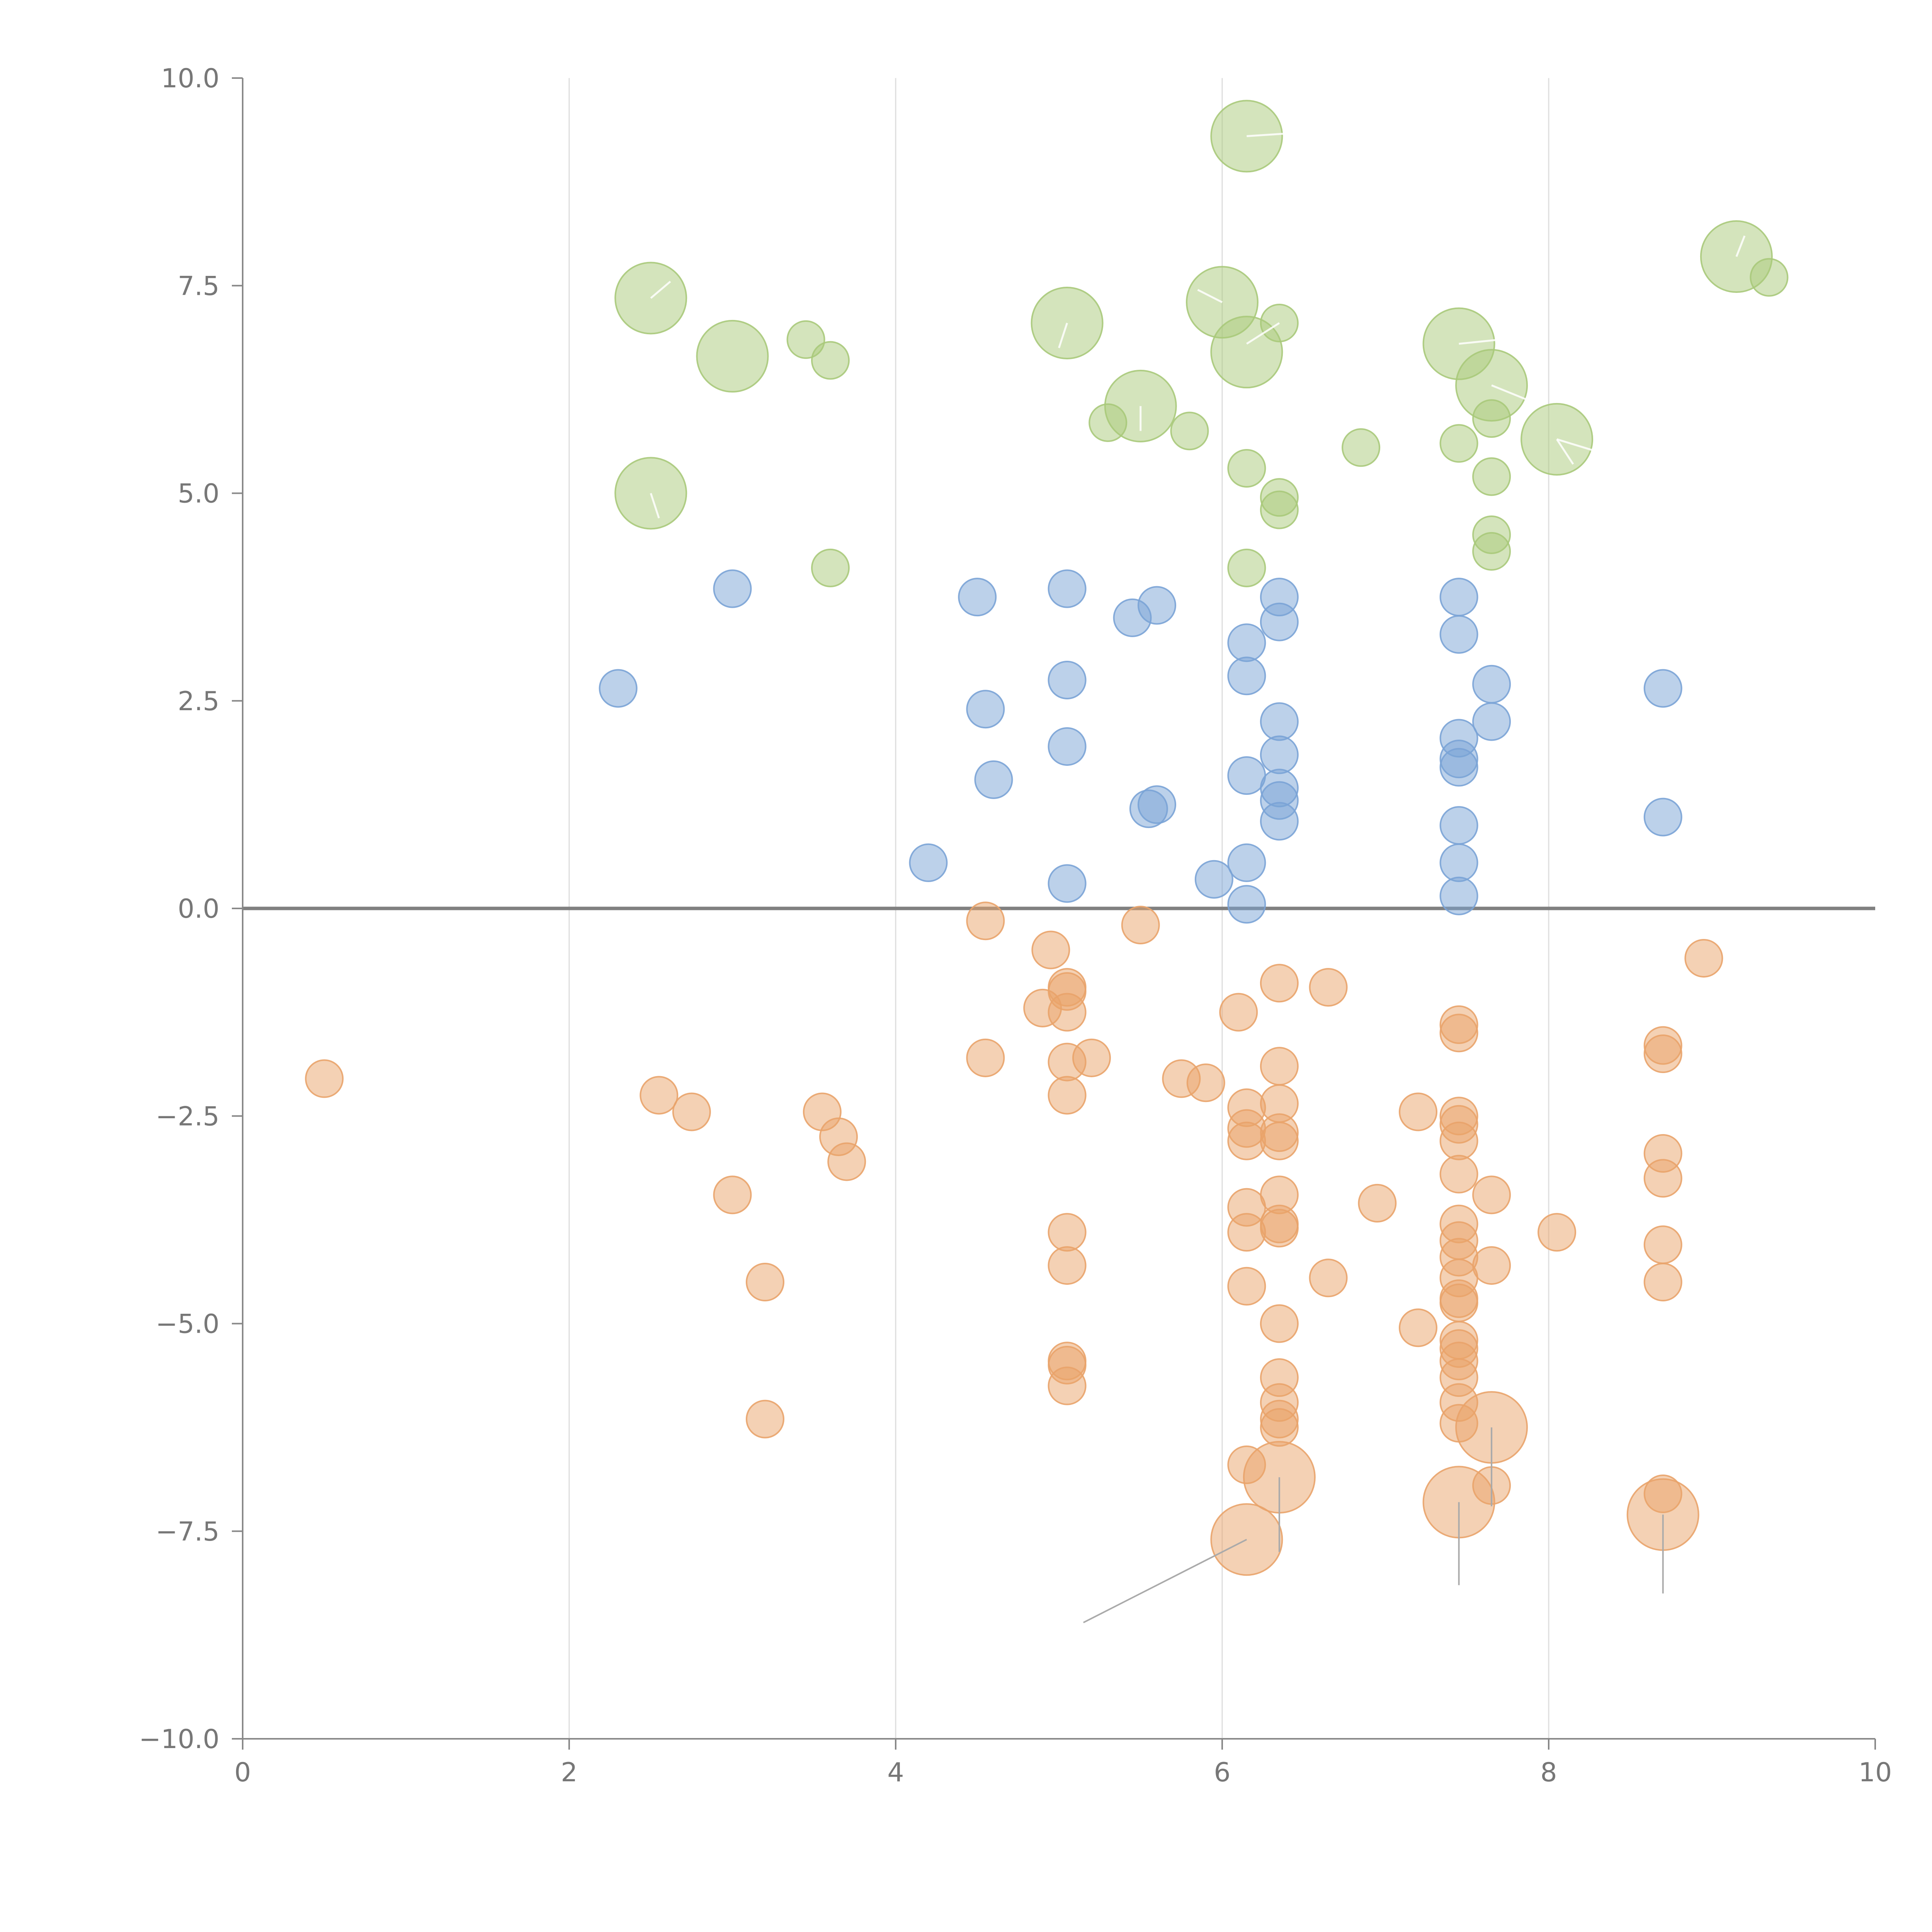  What do you see at coordinates (188, 1532) in the screenshot?
I see `y-tick-label: −7.5` at bounding box center [188, 1532].